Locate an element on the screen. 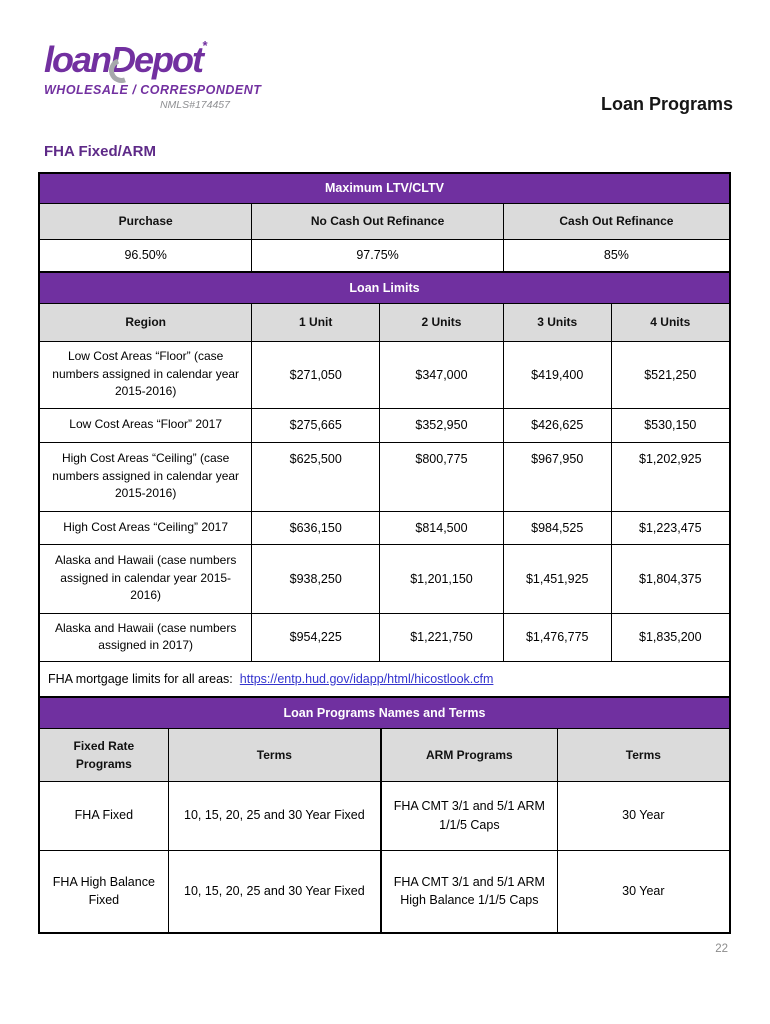  column-header-no-cash-out-refinance: No Cash Out Refinance is located at coordinates (377, 221).